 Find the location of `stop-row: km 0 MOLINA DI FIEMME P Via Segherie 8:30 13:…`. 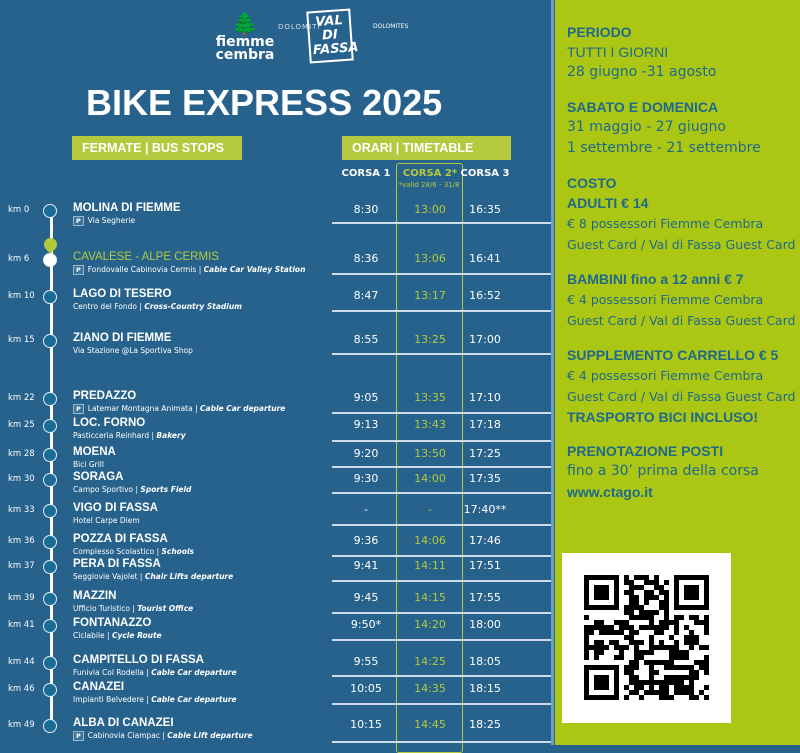

stop-row: km 0 MOLINA DI FIEMME P Via Segherie 8:30 13:… is located at coordinates (276, 215).